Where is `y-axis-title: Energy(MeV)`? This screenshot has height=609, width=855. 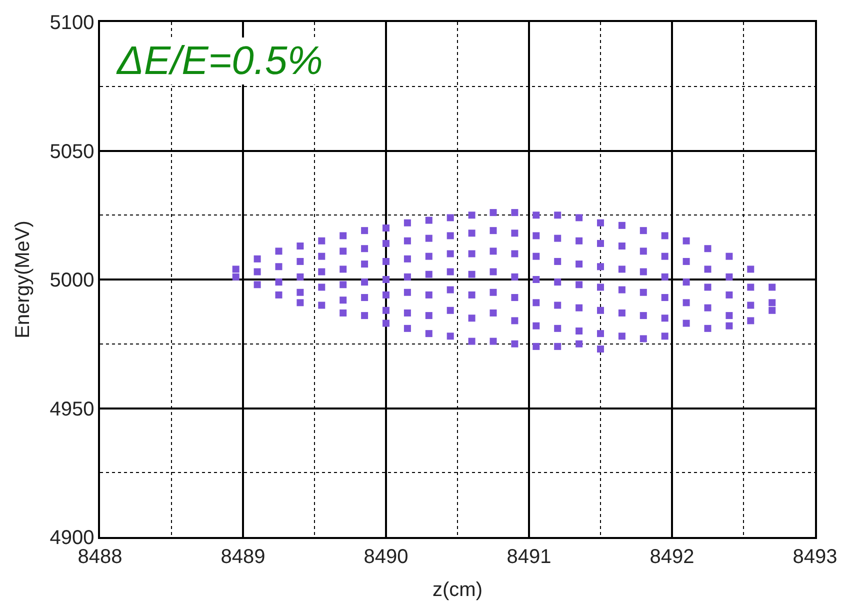 y-axis-title: Energy(MeV) is located at coordinates (23, 279).